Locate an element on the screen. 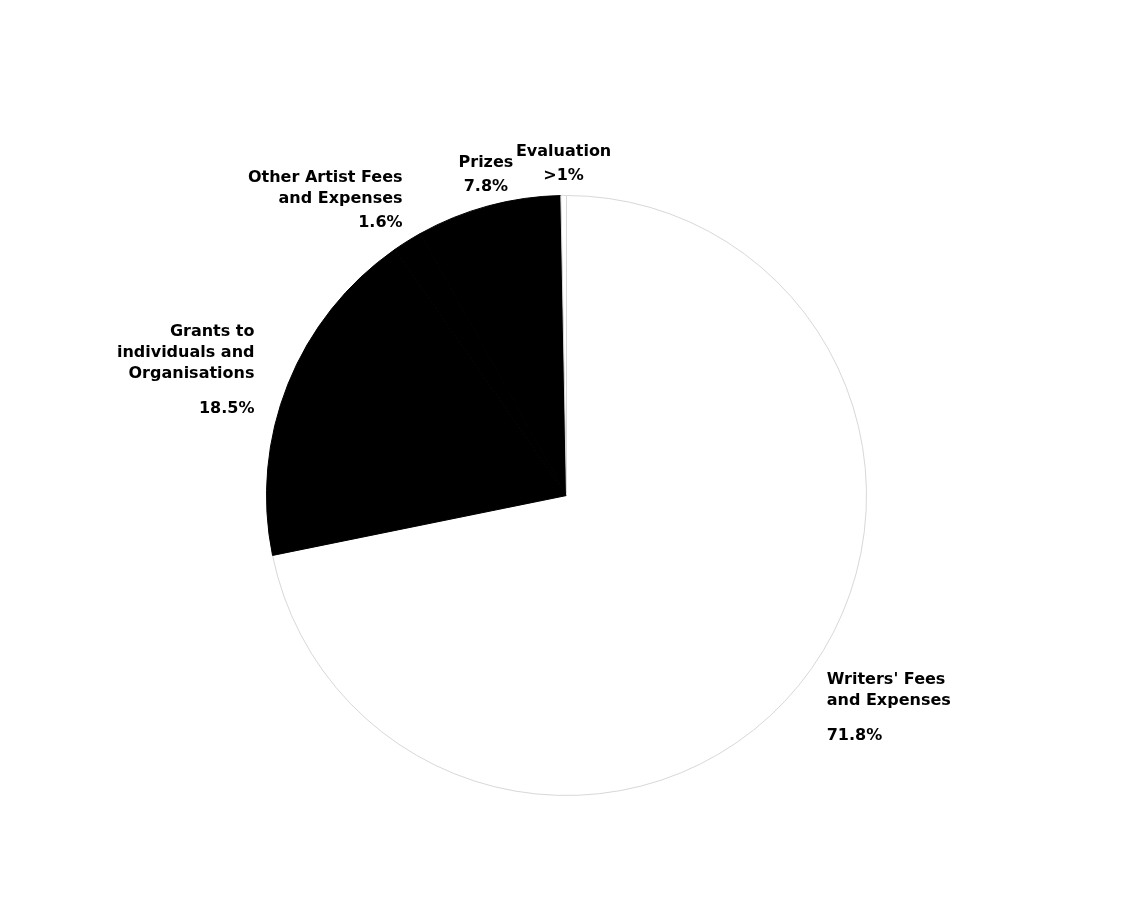 Image resolution: width=1133 pixels, height=911 pixels. slice-label: Other Artist Fees and Expenses is located at coordinates (325, 187).